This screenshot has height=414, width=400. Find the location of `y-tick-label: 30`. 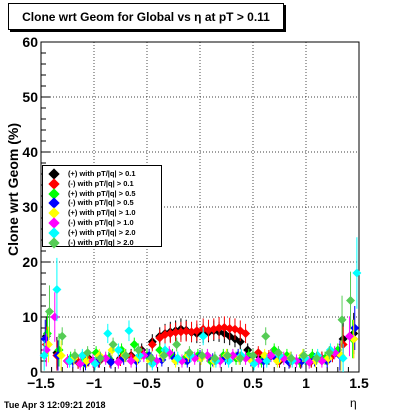

y-tick-label: 30 is located at coordinates (30, 207).